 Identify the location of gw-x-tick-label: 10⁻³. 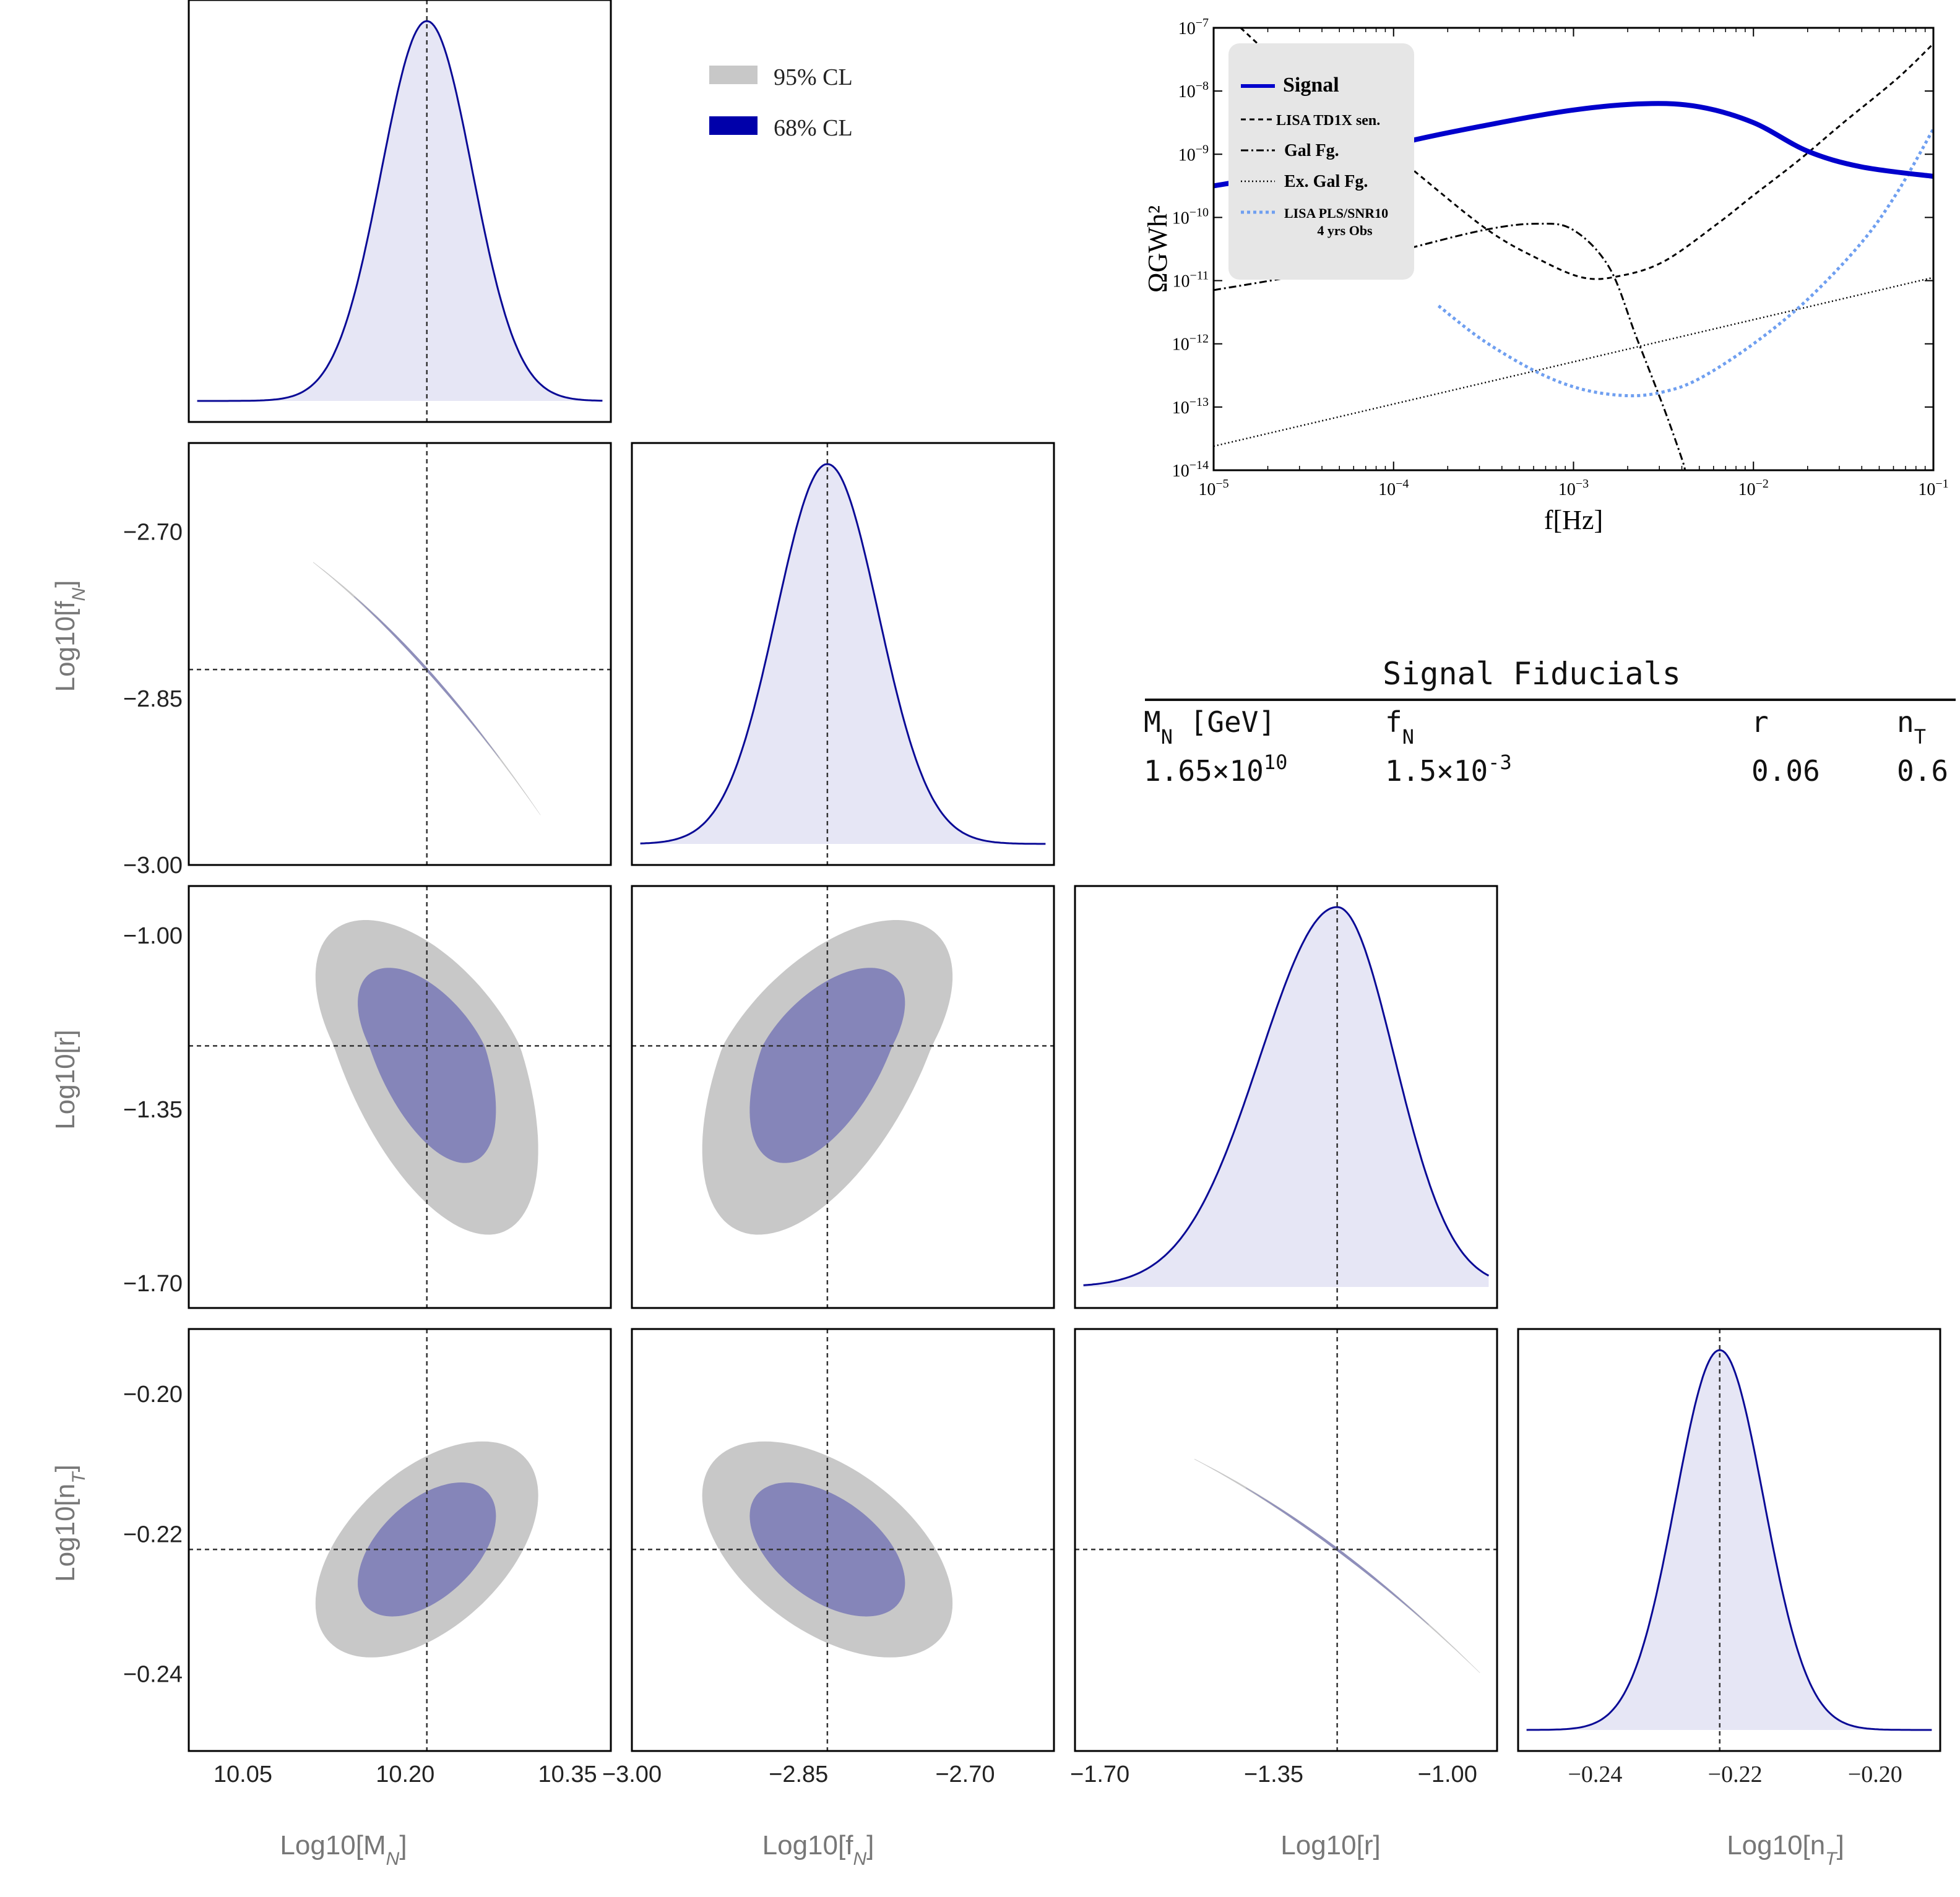
(1573, 488).